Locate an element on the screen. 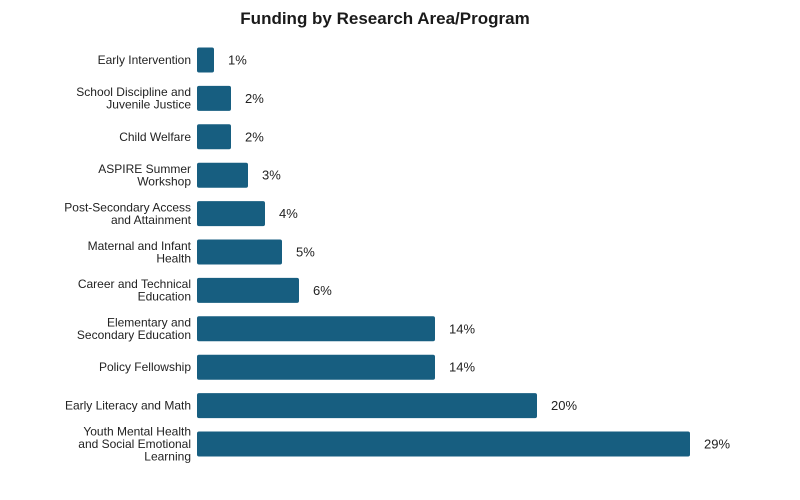  value-label-0: 1% is located at coordinates (237, 60).